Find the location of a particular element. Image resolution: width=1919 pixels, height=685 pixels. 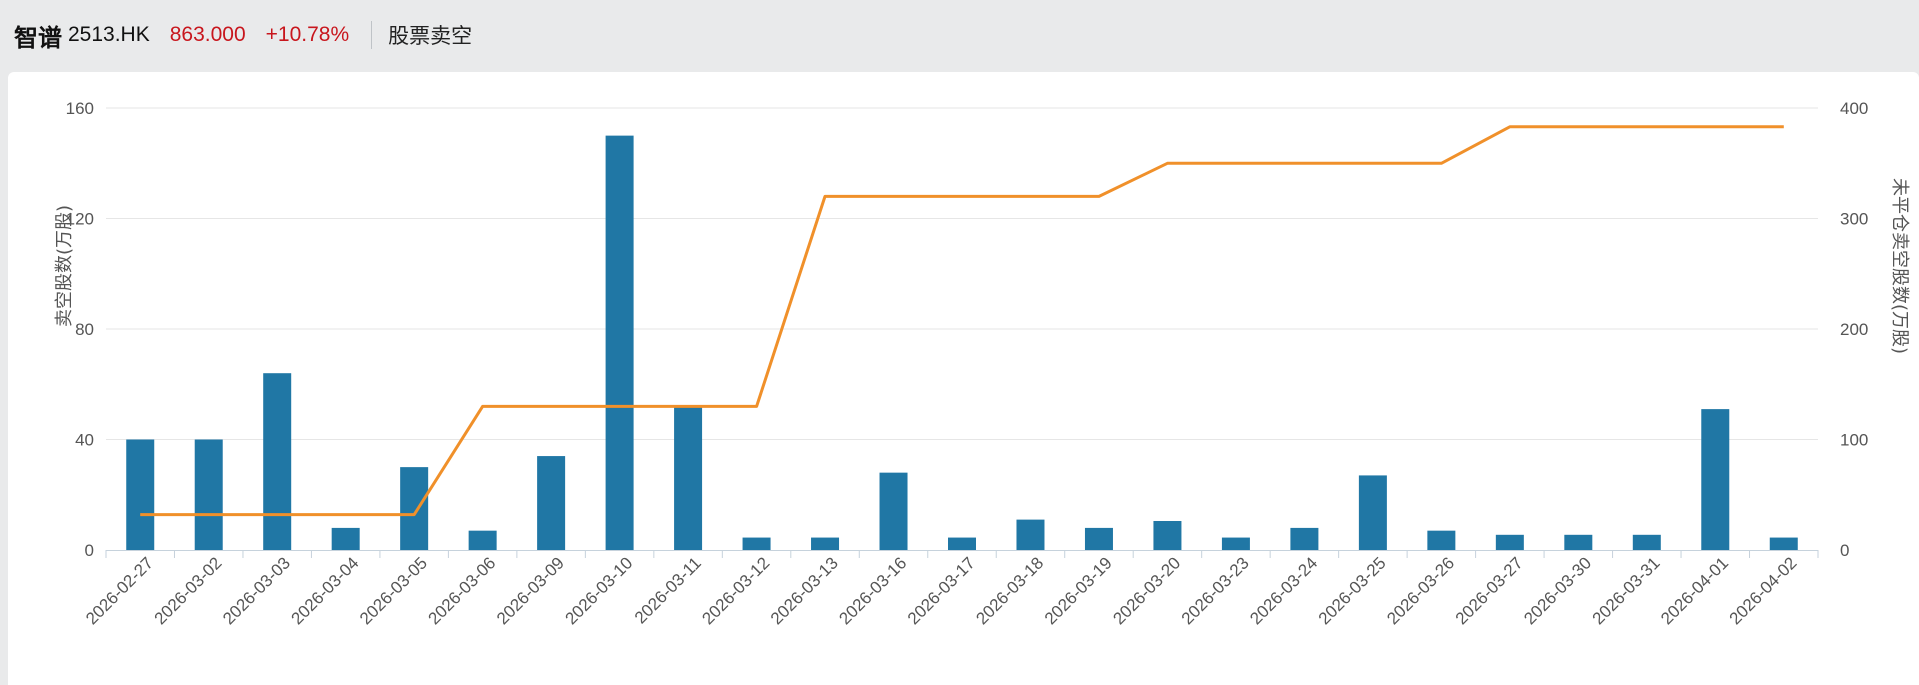

right-tick-label: 400 is located at coordinates (1854, 108).